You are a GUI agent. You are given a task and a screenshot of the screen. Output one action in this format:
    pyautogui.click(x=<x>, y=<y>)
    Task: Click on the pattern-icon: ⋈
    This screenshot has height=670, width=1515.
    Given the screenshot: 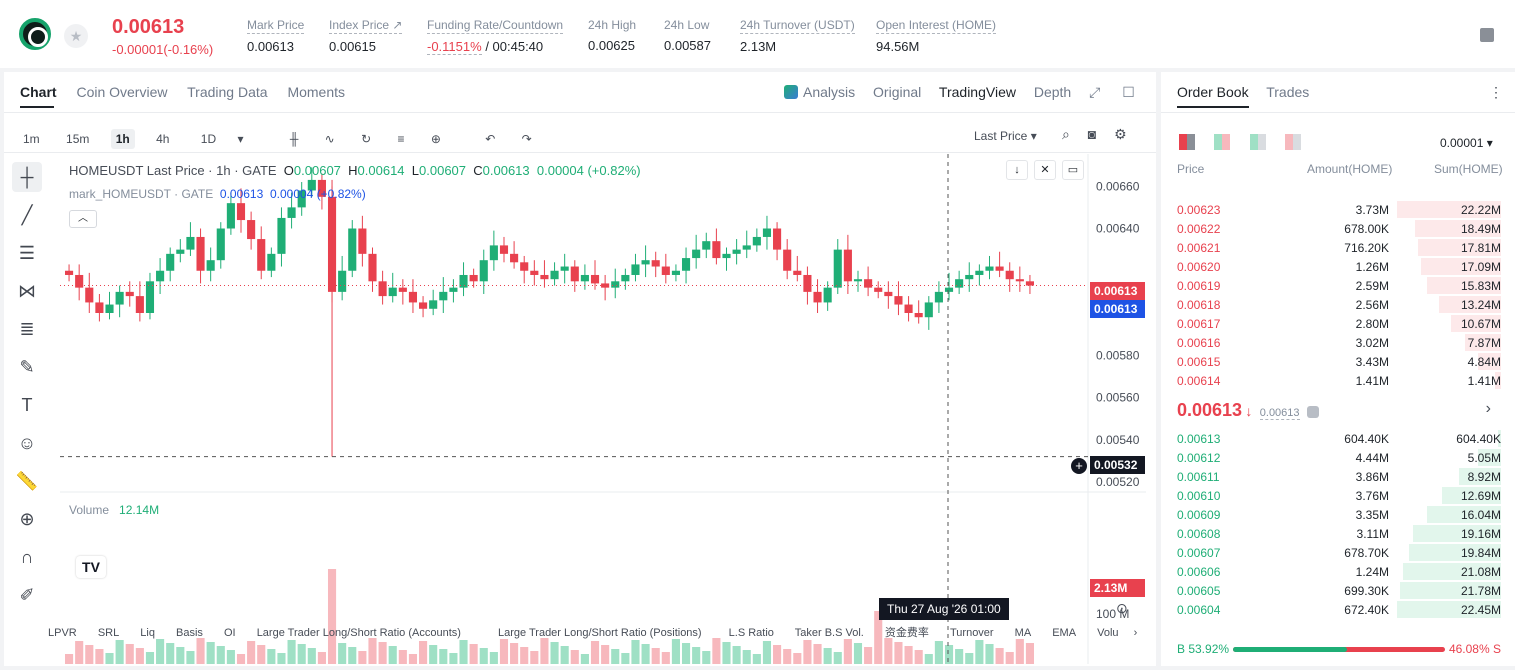 What is the action you would take?
    pyautogui.click(x=27, y=291)
    